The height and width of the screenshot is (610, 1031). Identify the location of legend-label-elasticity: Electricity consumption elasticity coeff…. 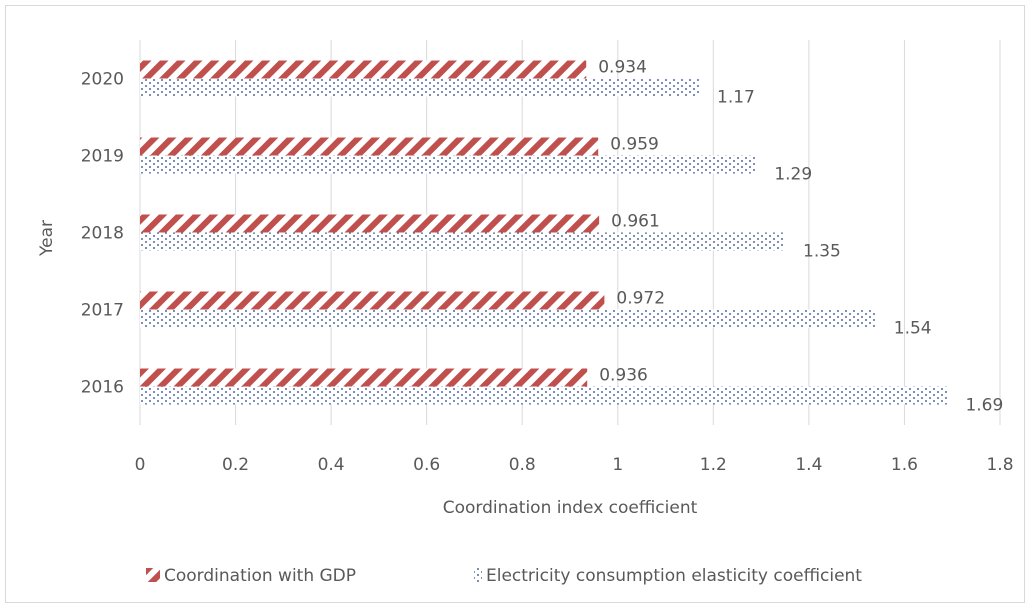
(674, 576).